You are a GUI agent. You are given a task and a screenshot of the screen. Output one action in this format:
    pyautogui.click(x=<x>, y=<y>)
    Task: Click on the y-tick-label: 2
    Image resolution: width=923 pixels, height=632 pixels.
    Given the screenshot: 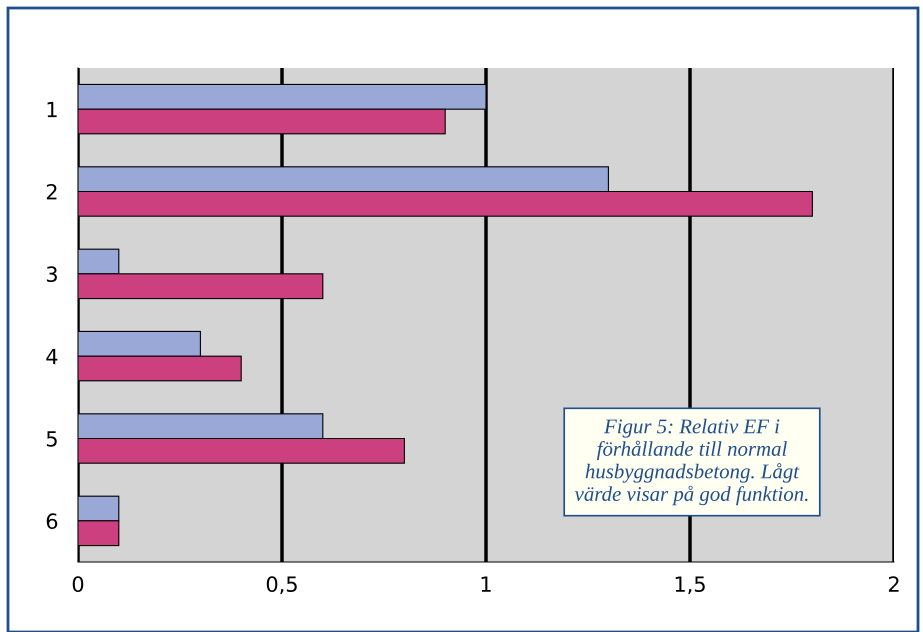 What is the action you would take?
    pyautogui.click(x=51, y=192)
    